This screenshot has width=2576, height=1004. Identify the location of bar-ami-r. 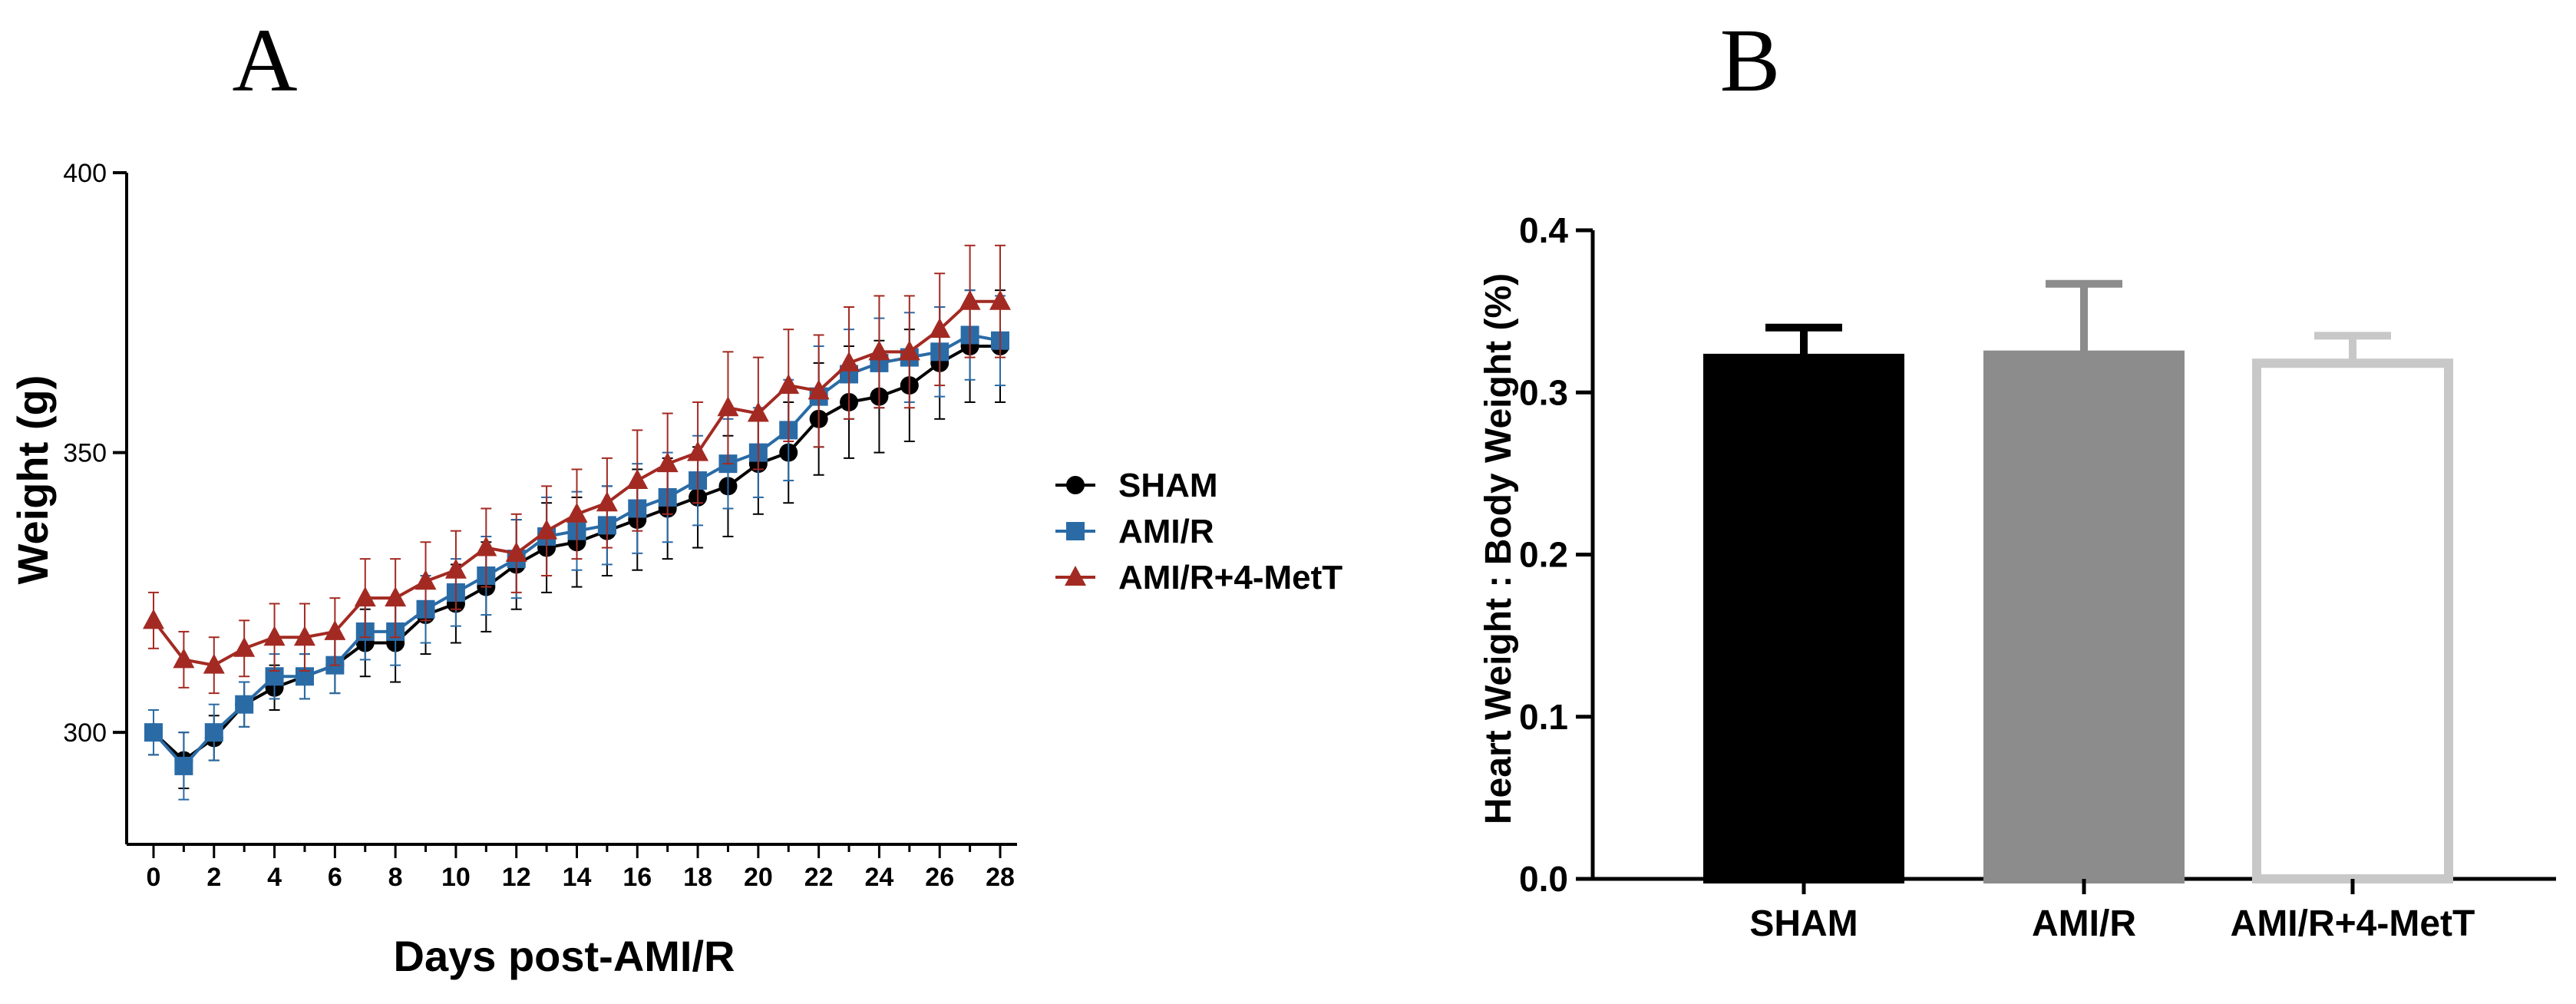
(2084, 617).